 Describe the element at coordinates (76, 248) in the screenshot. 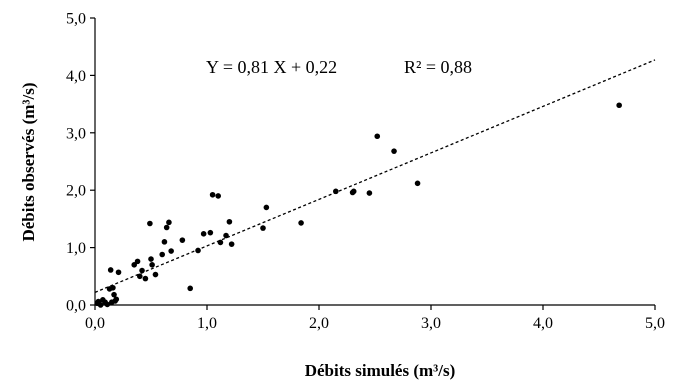

I see `y-tick-label: 1,0` at that location.